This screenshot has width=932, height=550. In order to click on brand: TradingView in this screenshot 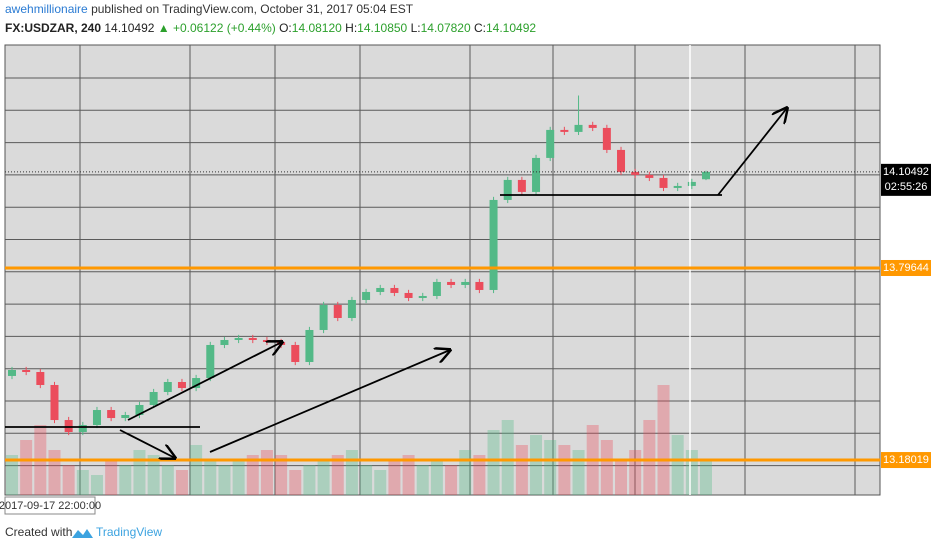, I will do `click(129, 532)`.